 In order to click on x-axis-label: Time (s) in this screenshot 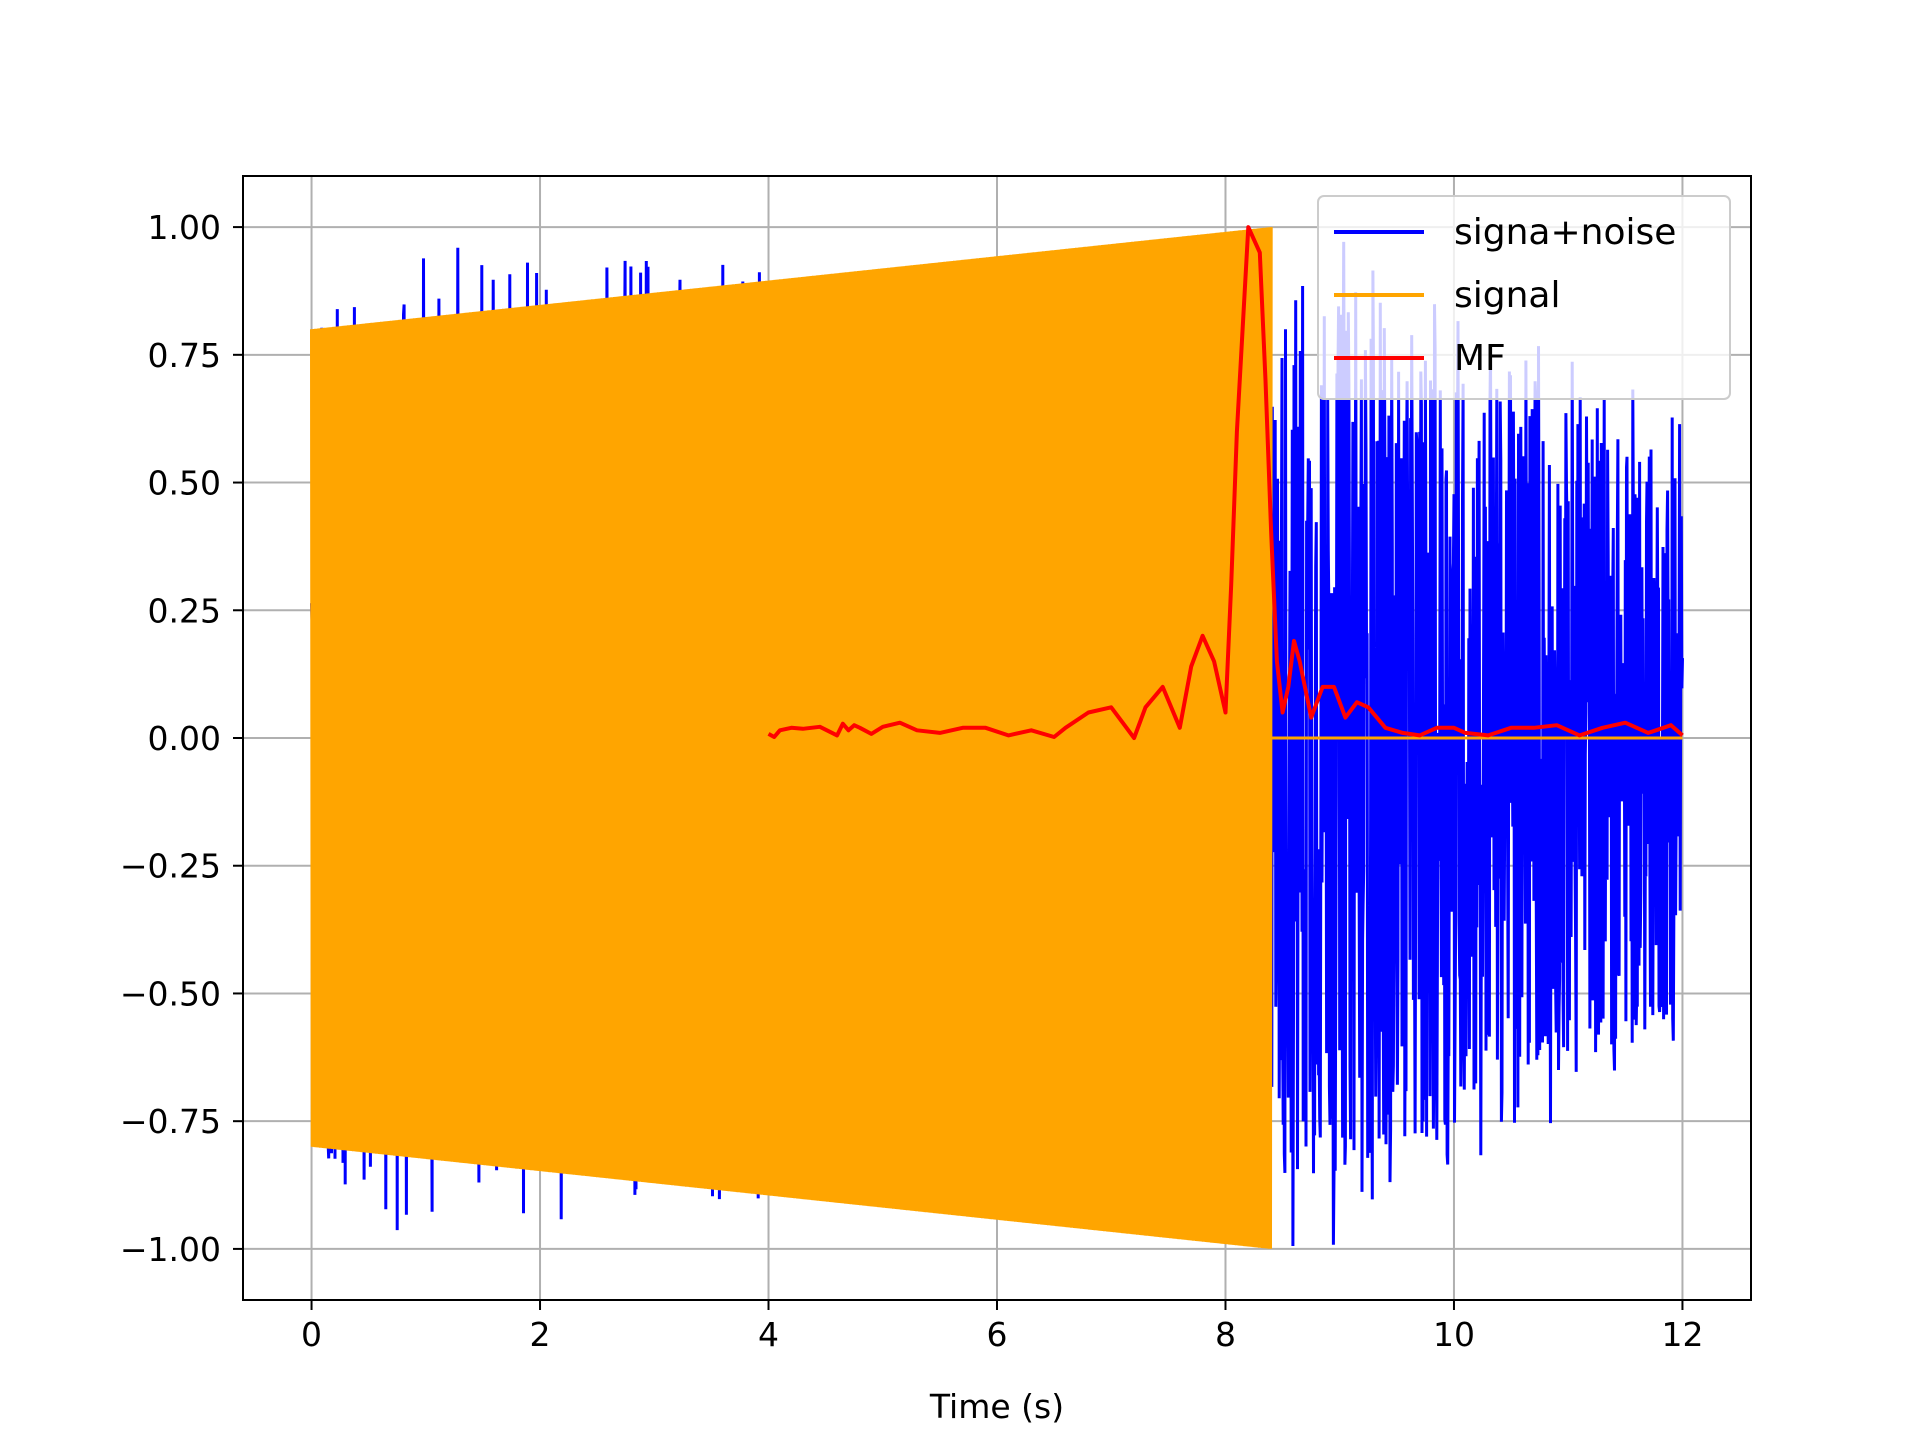, I will do `click(996, 1406)`.